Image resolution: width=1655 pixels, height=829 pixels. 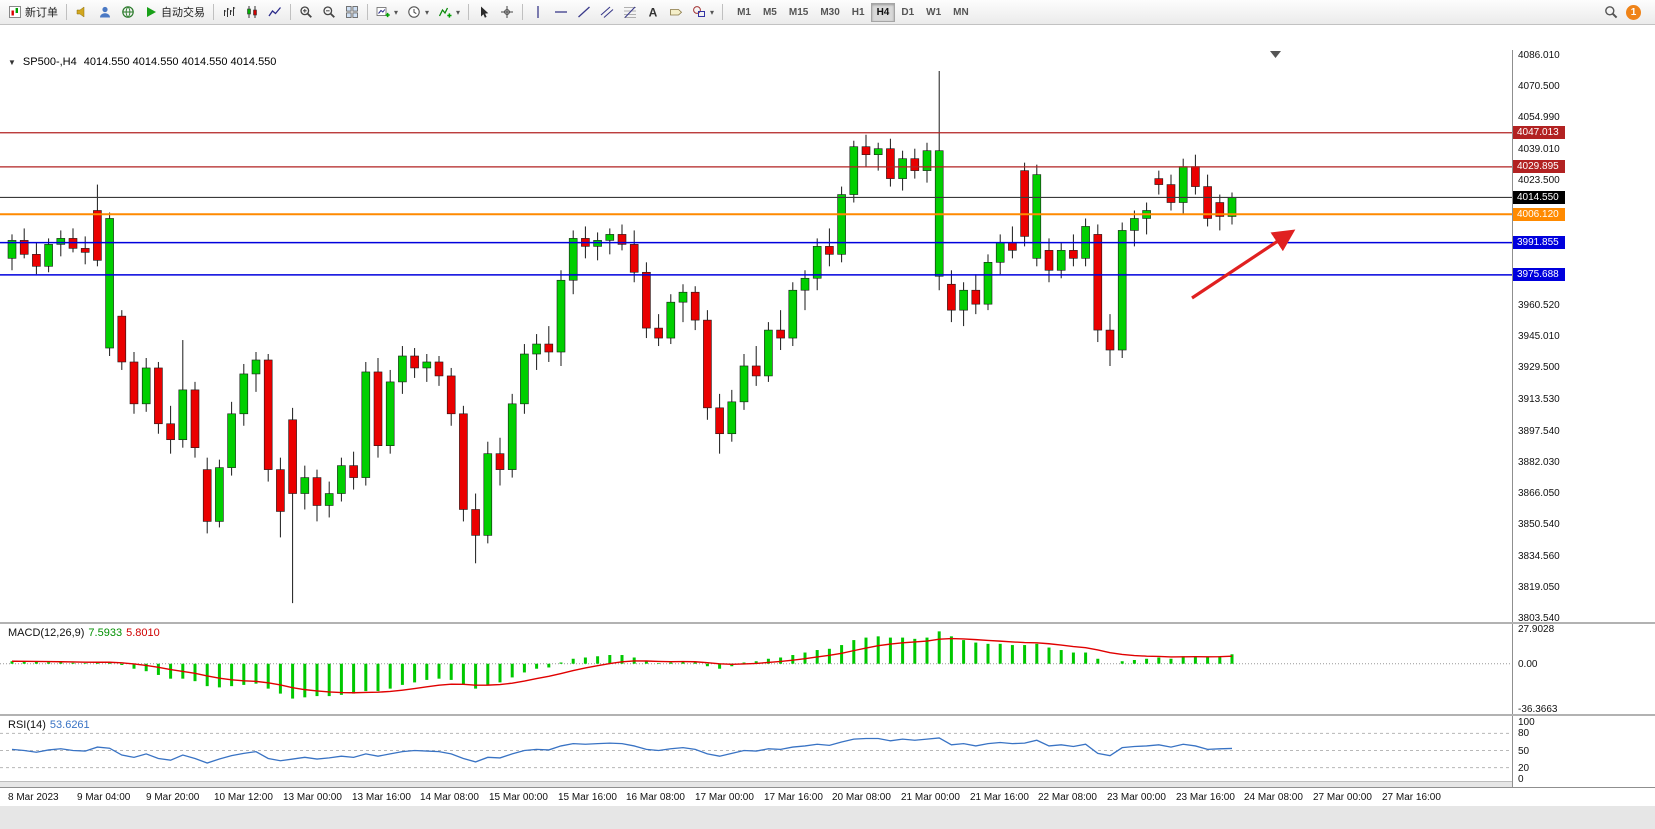 What do you see at coordinates (243, 797) in the screenshot?
I see `time-axis-label: 10 Mar 12:00` at bounding box center [243, 797].